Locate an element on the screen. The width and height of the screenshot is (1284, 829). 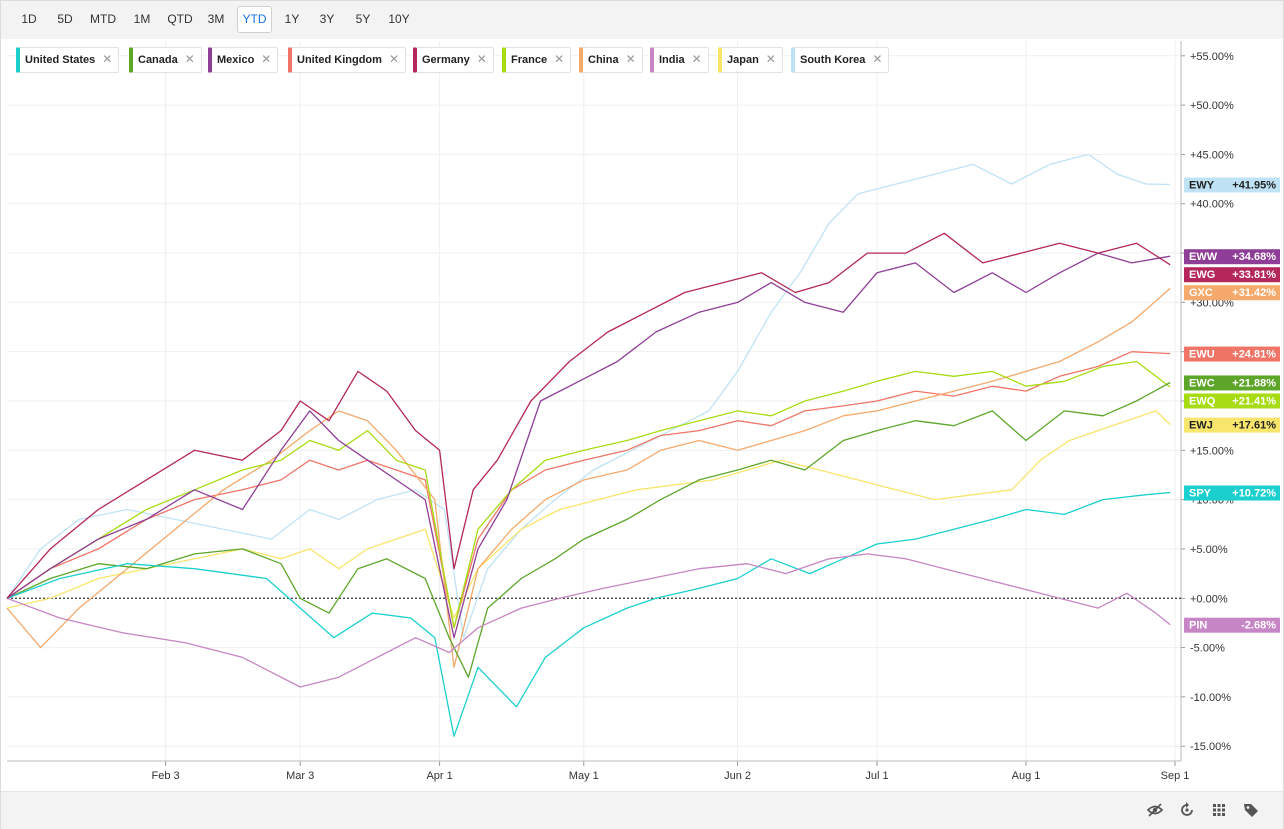
end-label-value: +24.81% is located at coordinates (1254, 355).